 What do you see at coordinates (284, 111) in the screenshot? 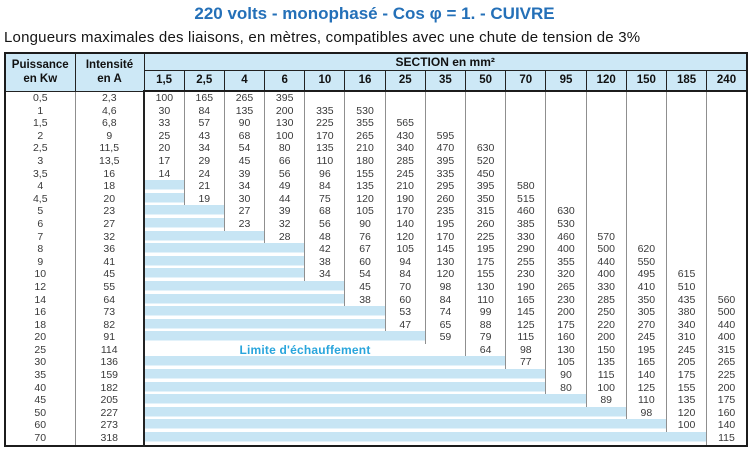
I see `length-value-cell: 200` at bounding box center [284, 111].